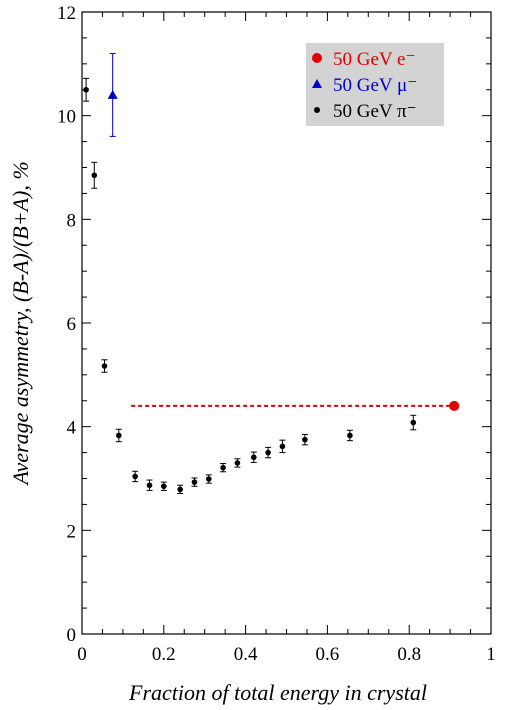 The width and height of the screenshot is (505, 710). Describe the element at coordinates (317, 83) in the screenshot. I see `legend-muon-marker` at that location.